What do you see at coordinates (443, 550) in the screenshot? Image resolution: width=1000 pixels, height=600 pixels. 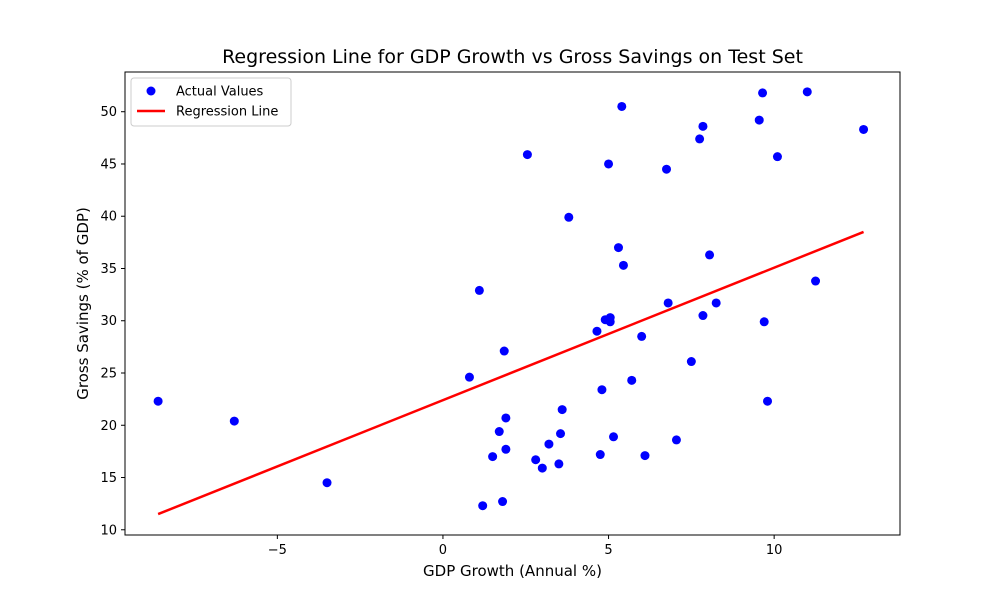 I see `x-tick-label: 0` at bounding box center [443, 550].